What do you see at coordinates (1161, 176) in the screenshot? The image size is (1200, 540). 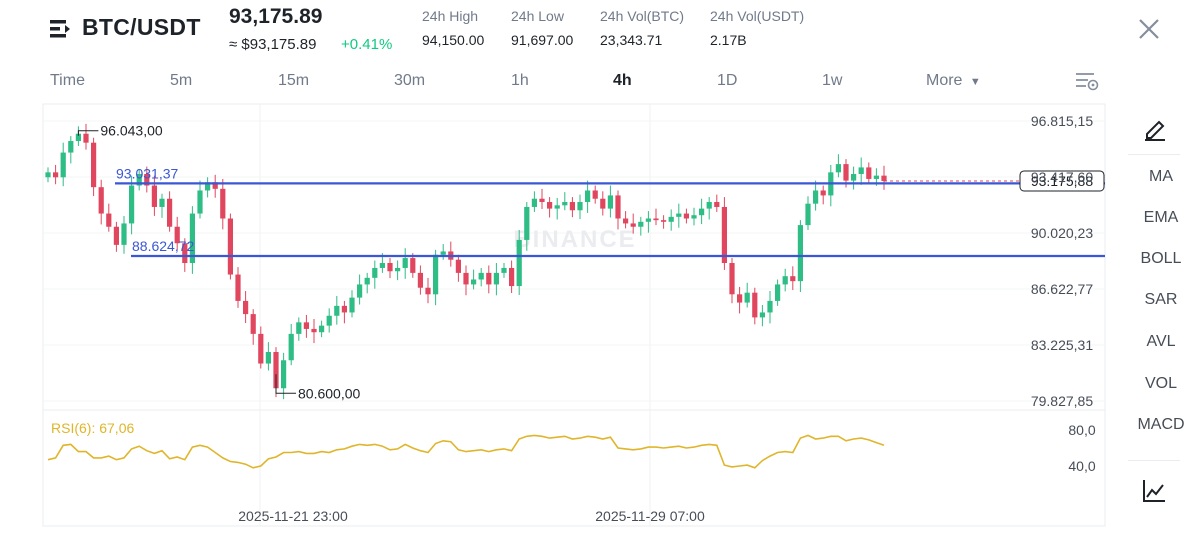 I see `indicator-ma: MA` at bounding box center [1161, 176].